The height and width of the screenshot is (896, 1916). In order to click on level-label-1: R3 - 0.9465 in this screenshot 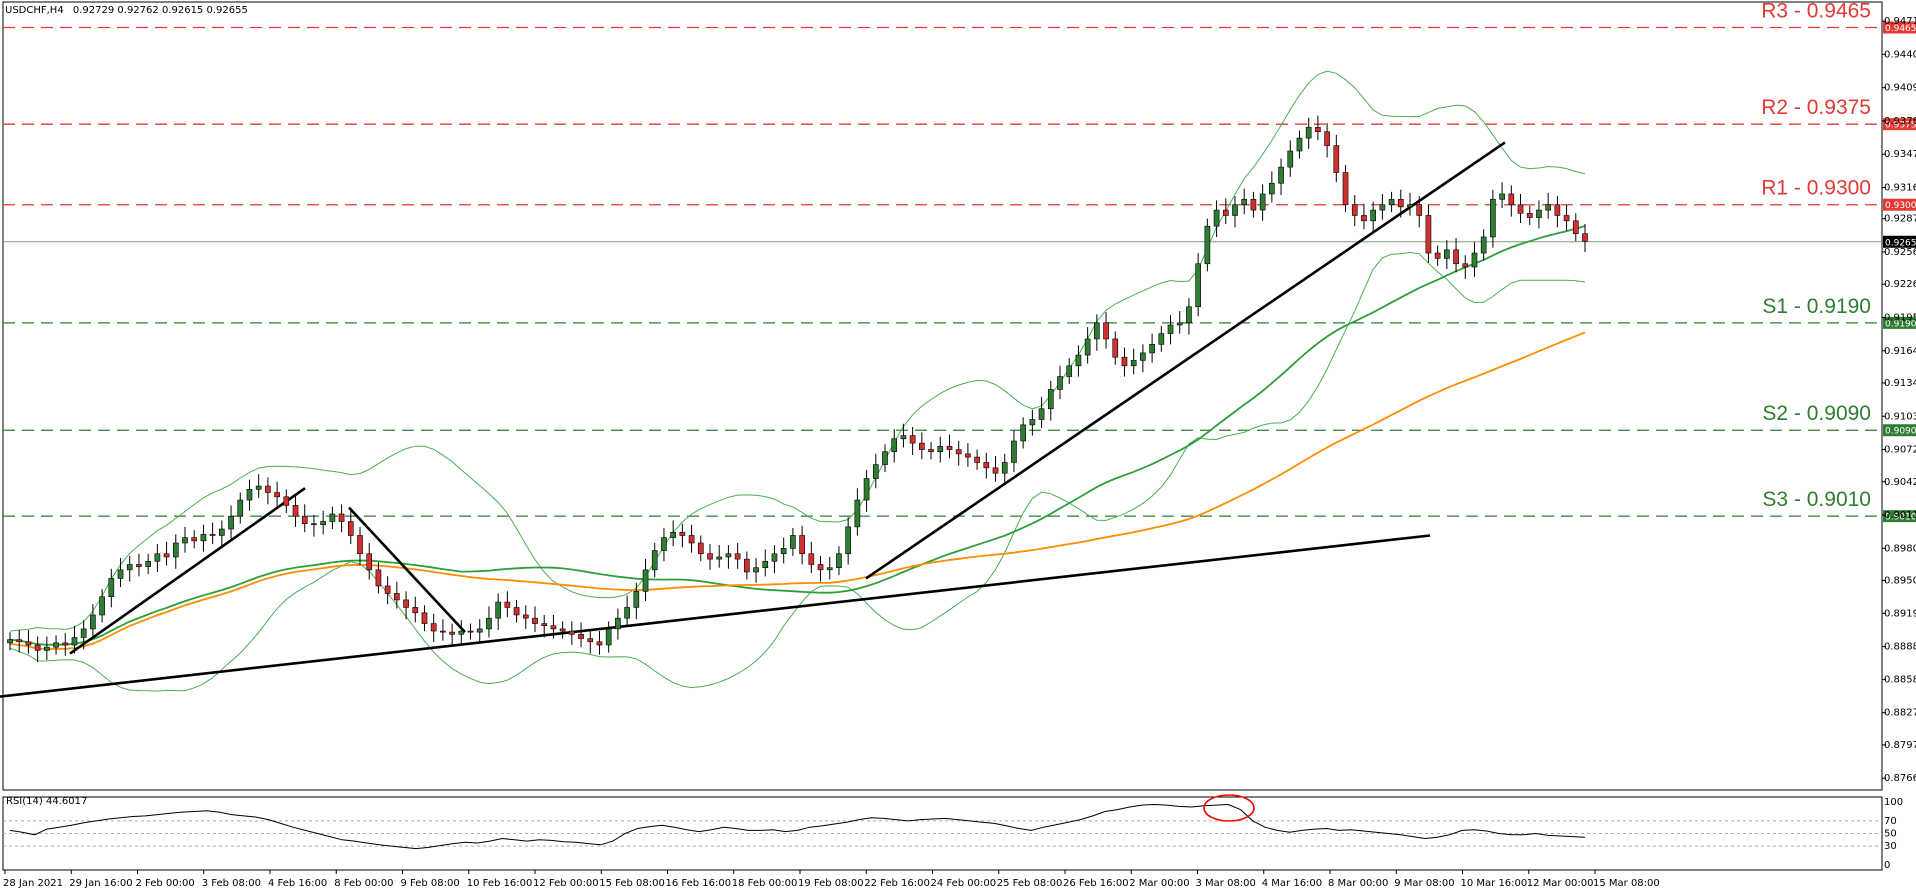, I will do `click(1816, 11)`.